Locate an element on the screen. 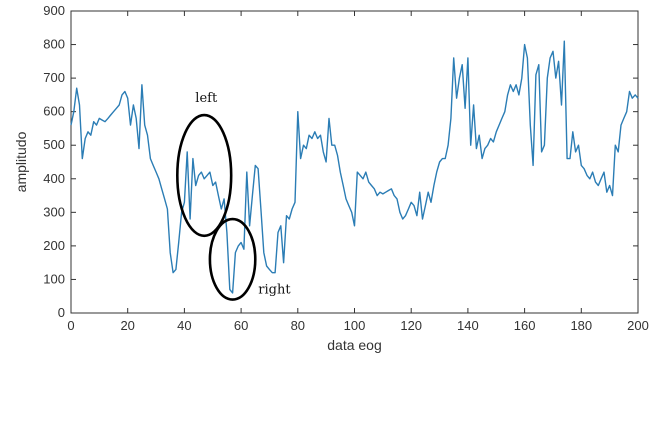 This screenshot has width=669, height=426. annotations: left right is located at coordinates (233, 196).